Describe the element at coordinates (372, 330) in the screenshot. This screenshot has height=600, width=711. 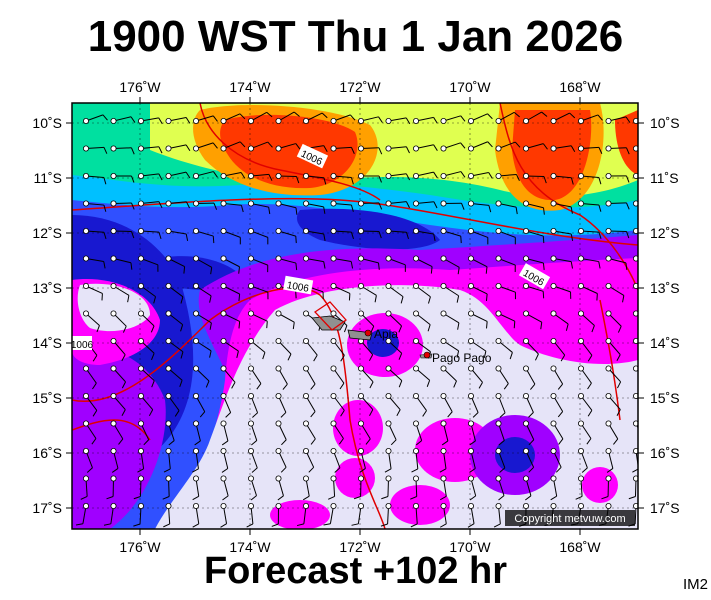
I see `islands` at that location.